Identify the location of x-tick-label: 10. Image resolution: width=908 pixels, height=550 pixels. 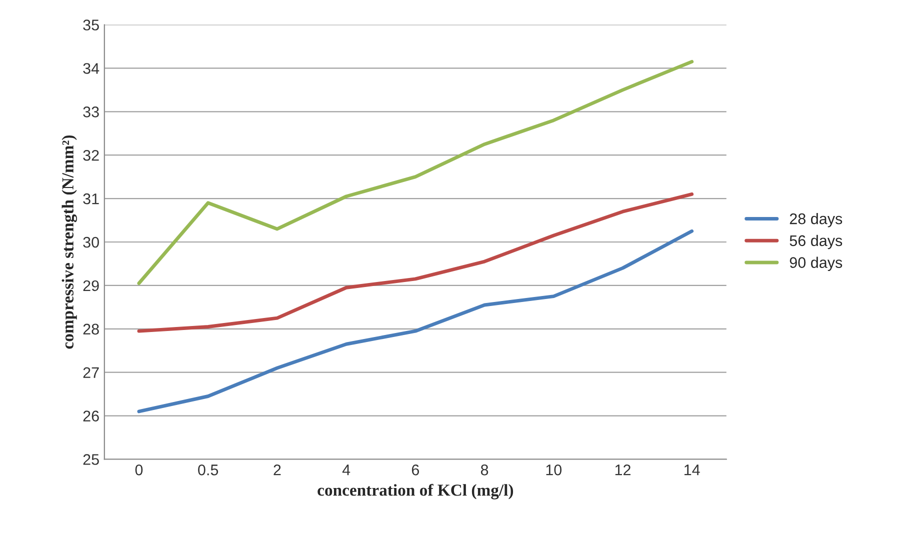
(554, 470).